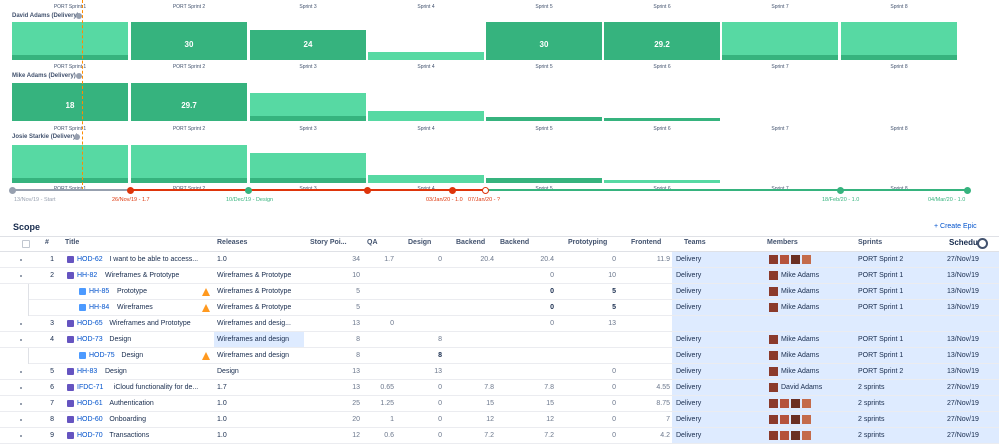  I want to click on cell-num: 8, so click(52, 419).